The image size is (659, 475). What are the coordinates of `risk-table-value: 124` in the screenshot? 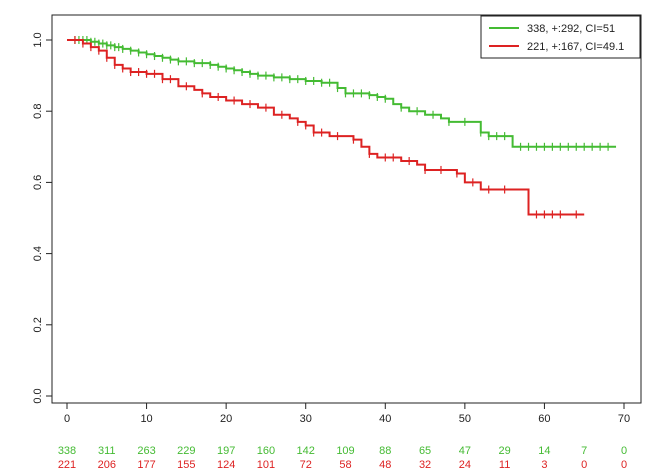 It's located at (226, 465).